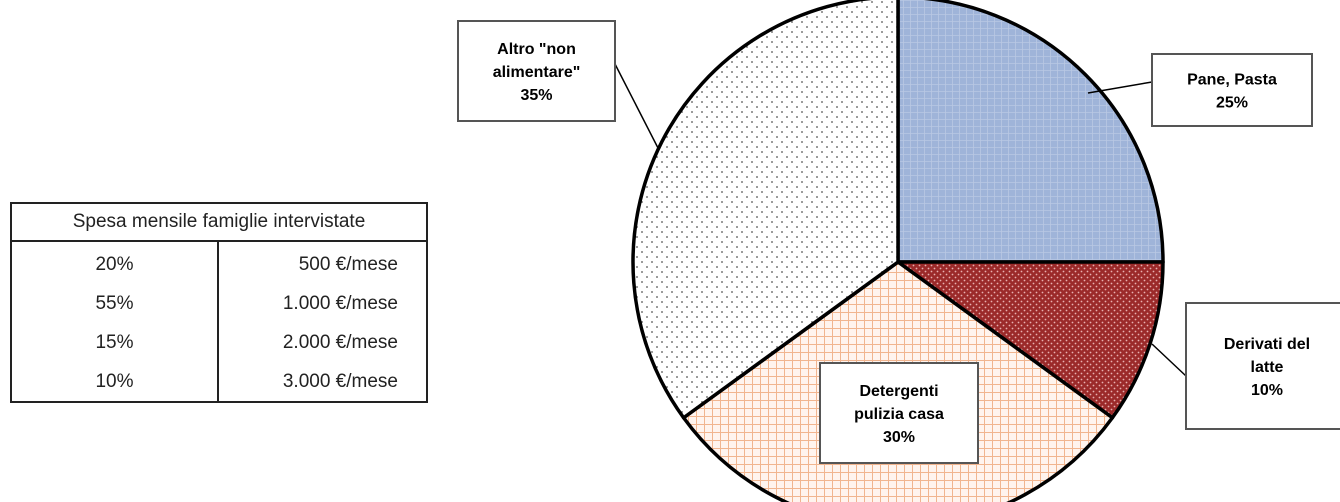 Image resolution: width=1340 pixels, height=502 pixels. Describe the element at coordinates (1030, 131) in the screenshot. I see `slice-pane-pasta` at that location.